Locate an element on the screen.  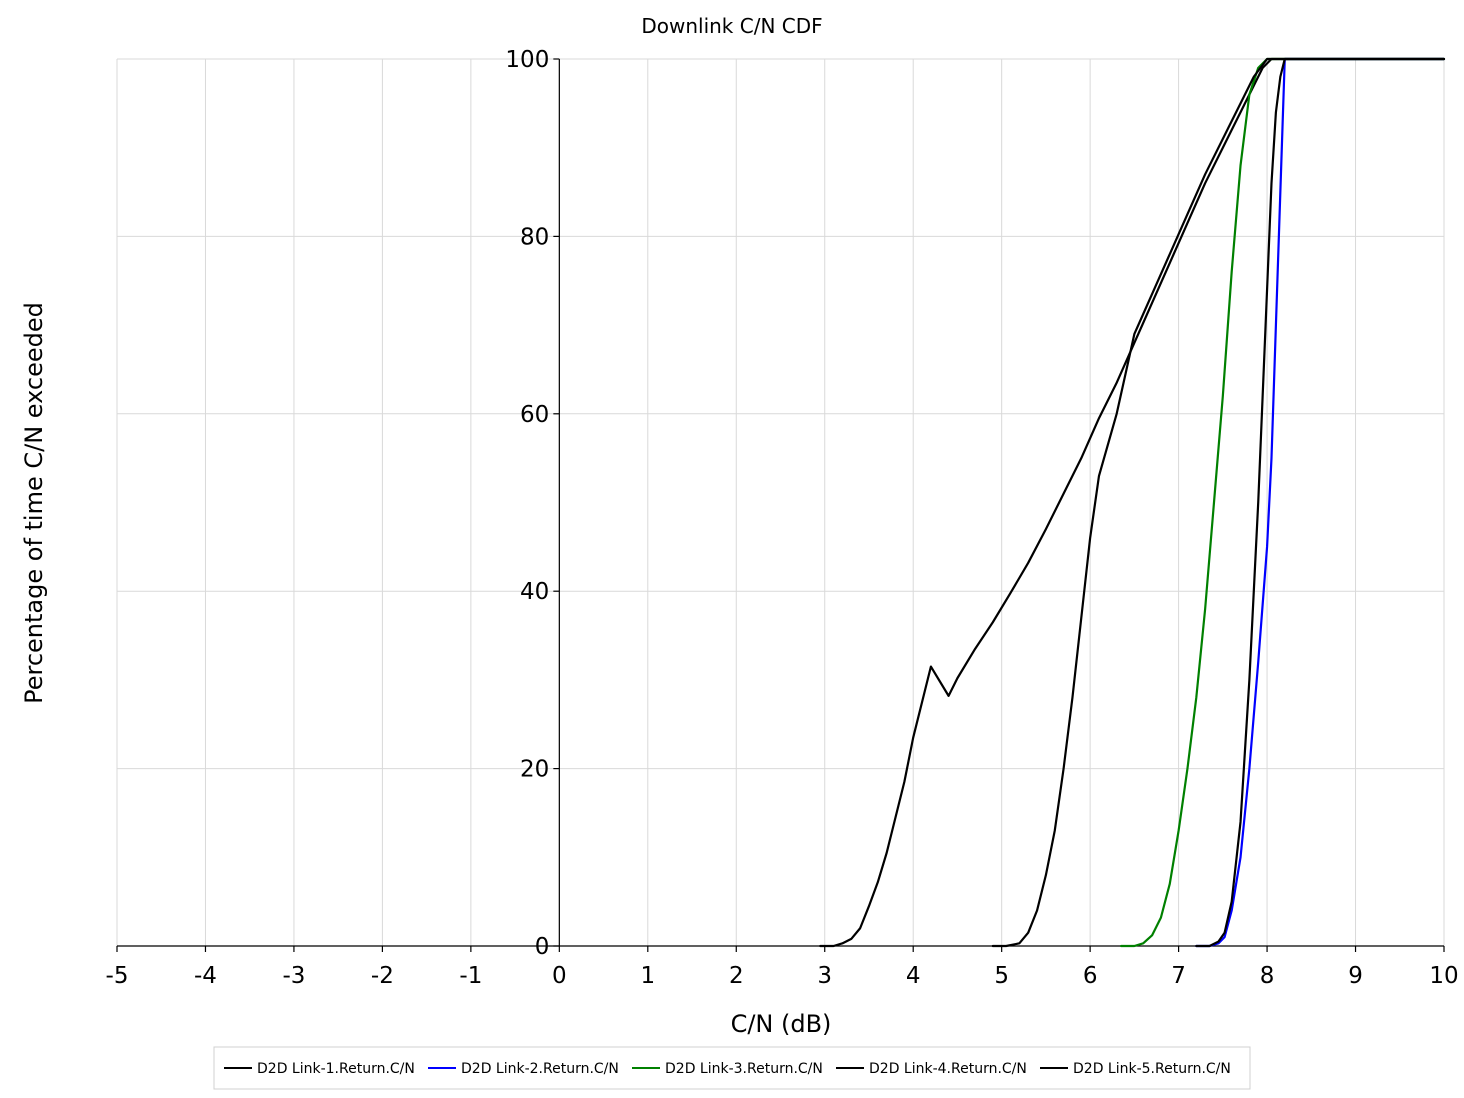
x-axis-title: C/N (dB) is located at coordinates (781, 1024).